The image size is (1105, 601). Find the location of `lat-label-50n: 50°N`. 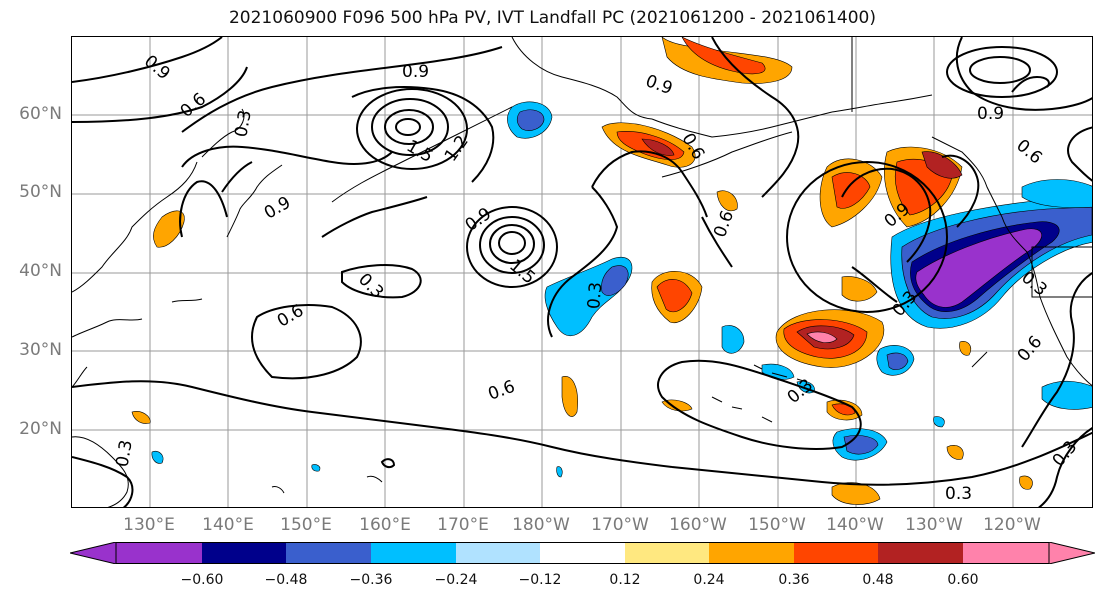

lat-label-50n: 50°N is located at coordinates (40, 192).